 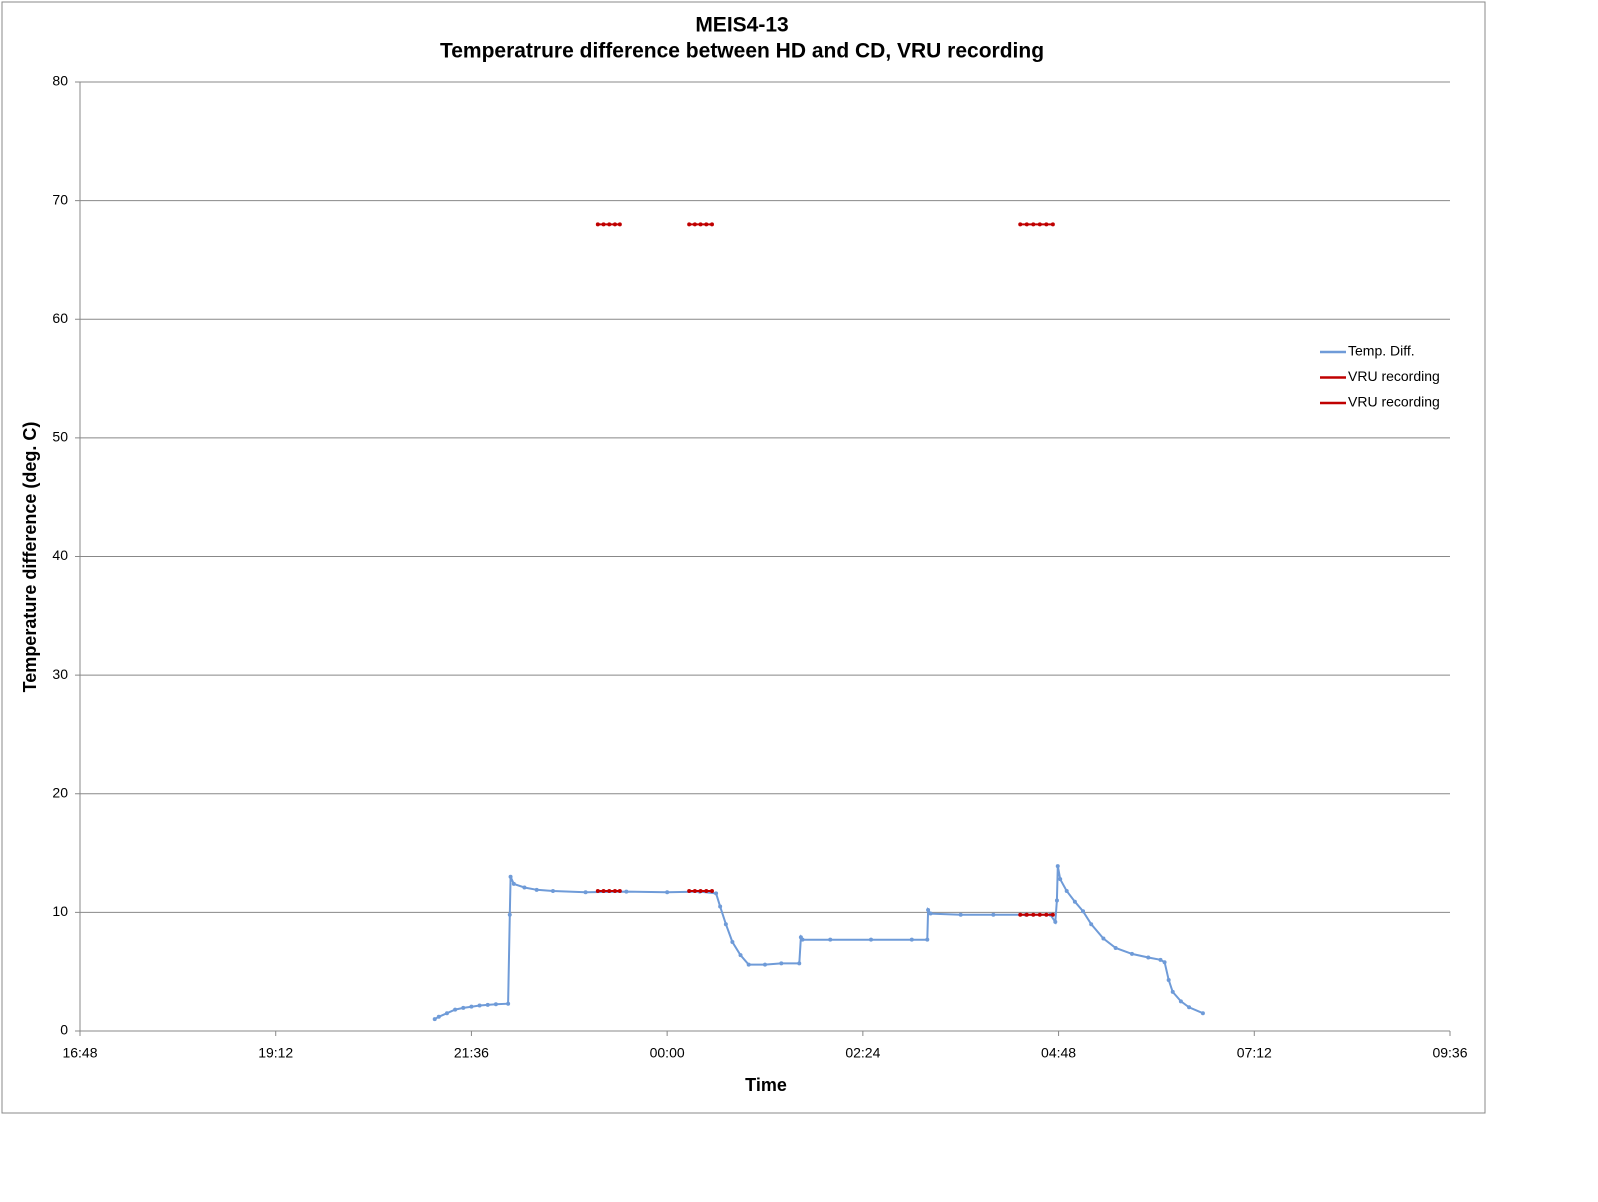 I want to click on y-tick-label: 40, so click(x=60, y=555).